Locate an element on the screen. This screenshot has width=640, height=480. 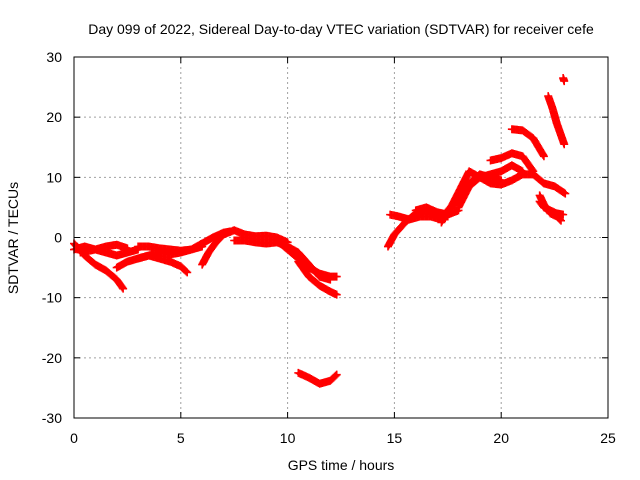
y-axis-label: SDTVAR / TECUs is located at coordinates (13, 238).